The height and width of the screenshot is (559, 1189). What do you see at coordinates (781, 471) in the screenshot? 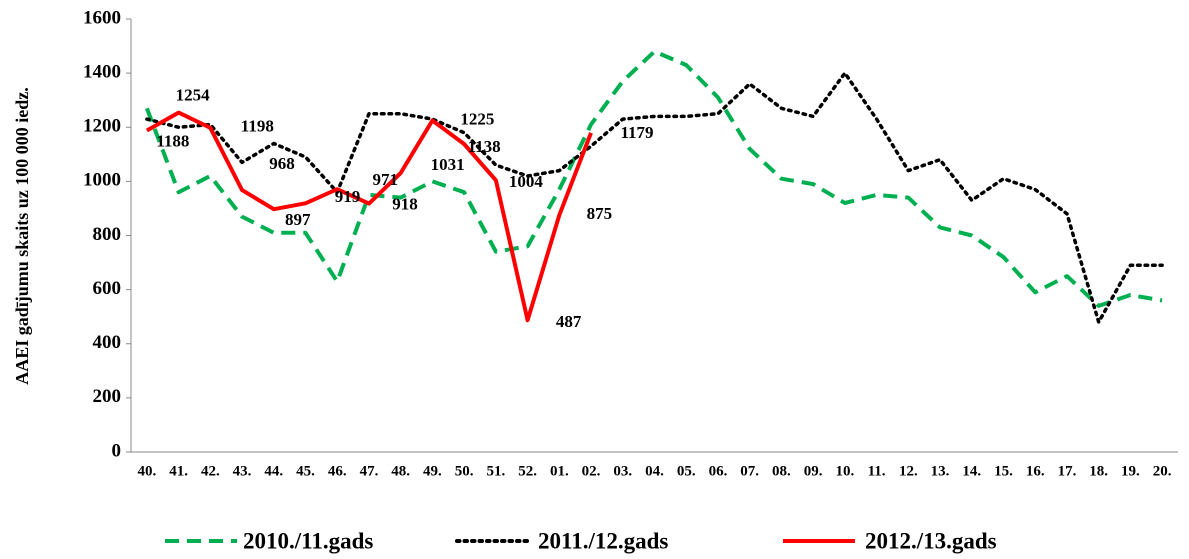
I see `x-tick-label: 08.` at bounding box center [781, 471].